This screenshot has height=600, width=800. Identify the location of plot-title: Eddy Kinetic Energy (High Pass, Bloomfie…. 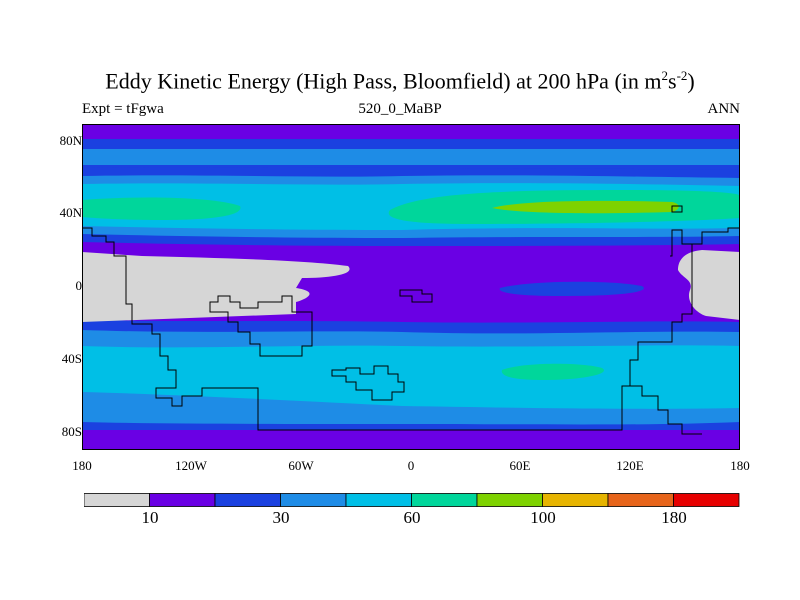
(400, 81).